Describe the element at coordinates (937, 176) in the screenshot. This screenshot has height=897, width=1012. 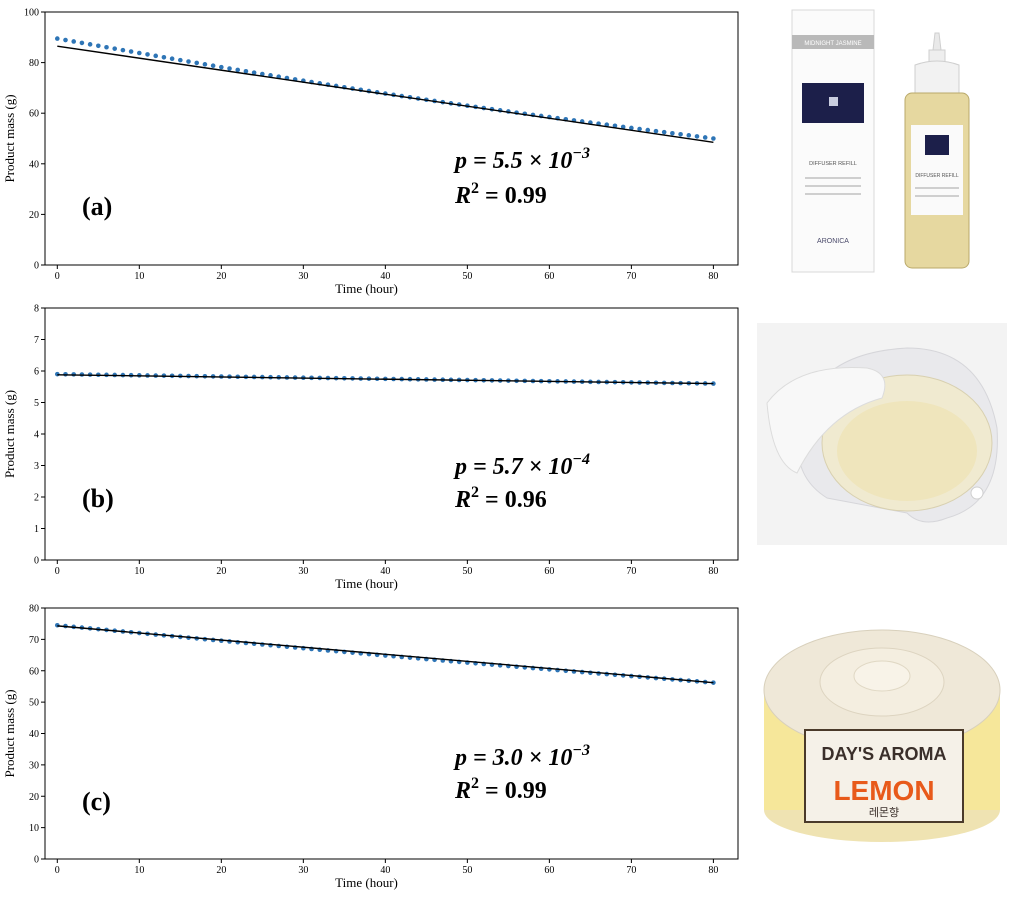
I see `bottle-refill-text: DIFFUSER REFILL` at that location.